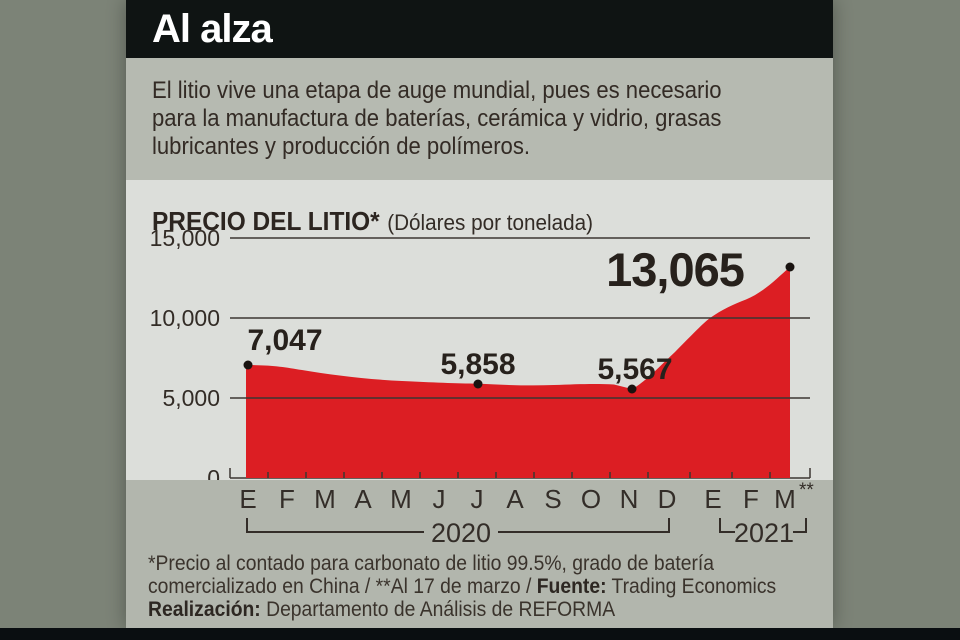 The width and height of the screenshot is (960, 640). Describe the element at coordinates (691, 586) in the screenshot. I see `footnote-source-value: Trading Economics` at that location.